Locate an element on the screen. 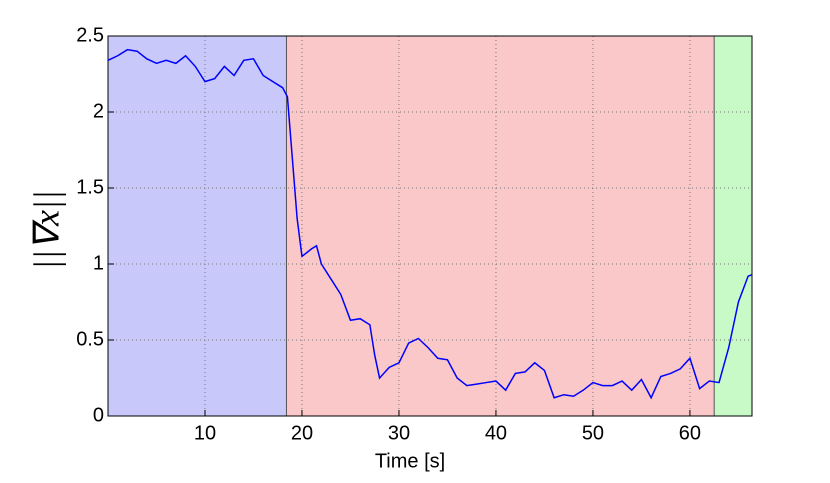  y-axis-label: ||∇x|| is located at coordinates (46, 230).